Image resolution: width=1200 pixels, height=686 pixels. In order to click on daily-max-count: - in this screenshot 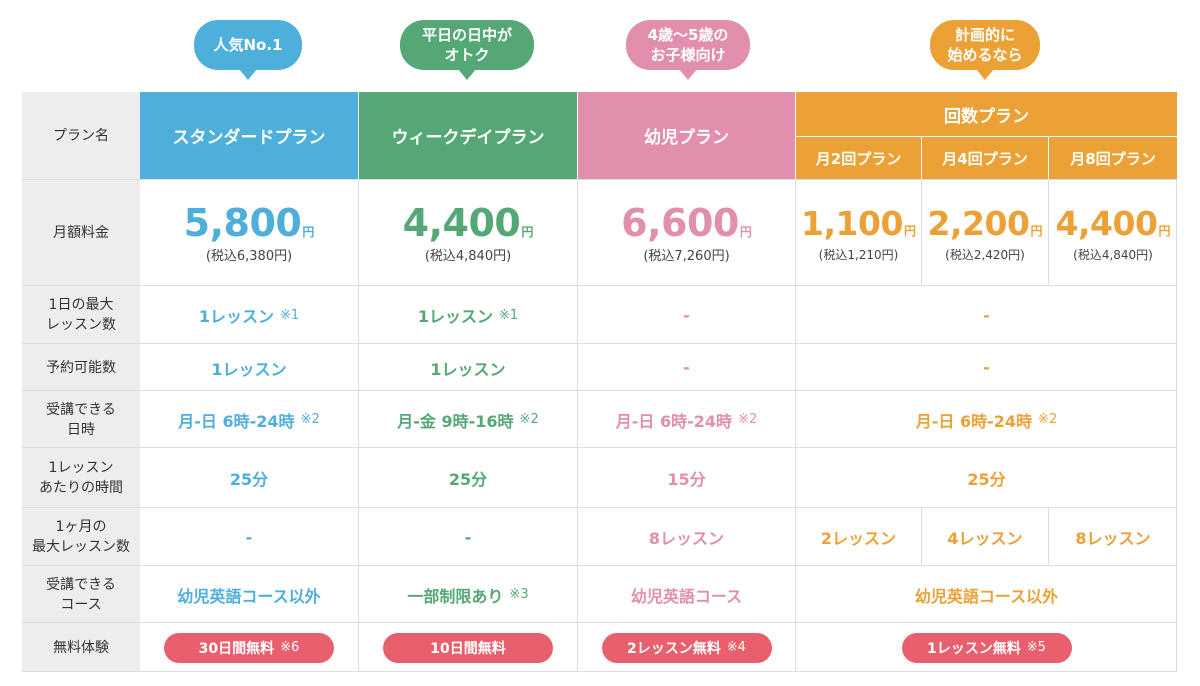, I will do `click(986, 315)`.